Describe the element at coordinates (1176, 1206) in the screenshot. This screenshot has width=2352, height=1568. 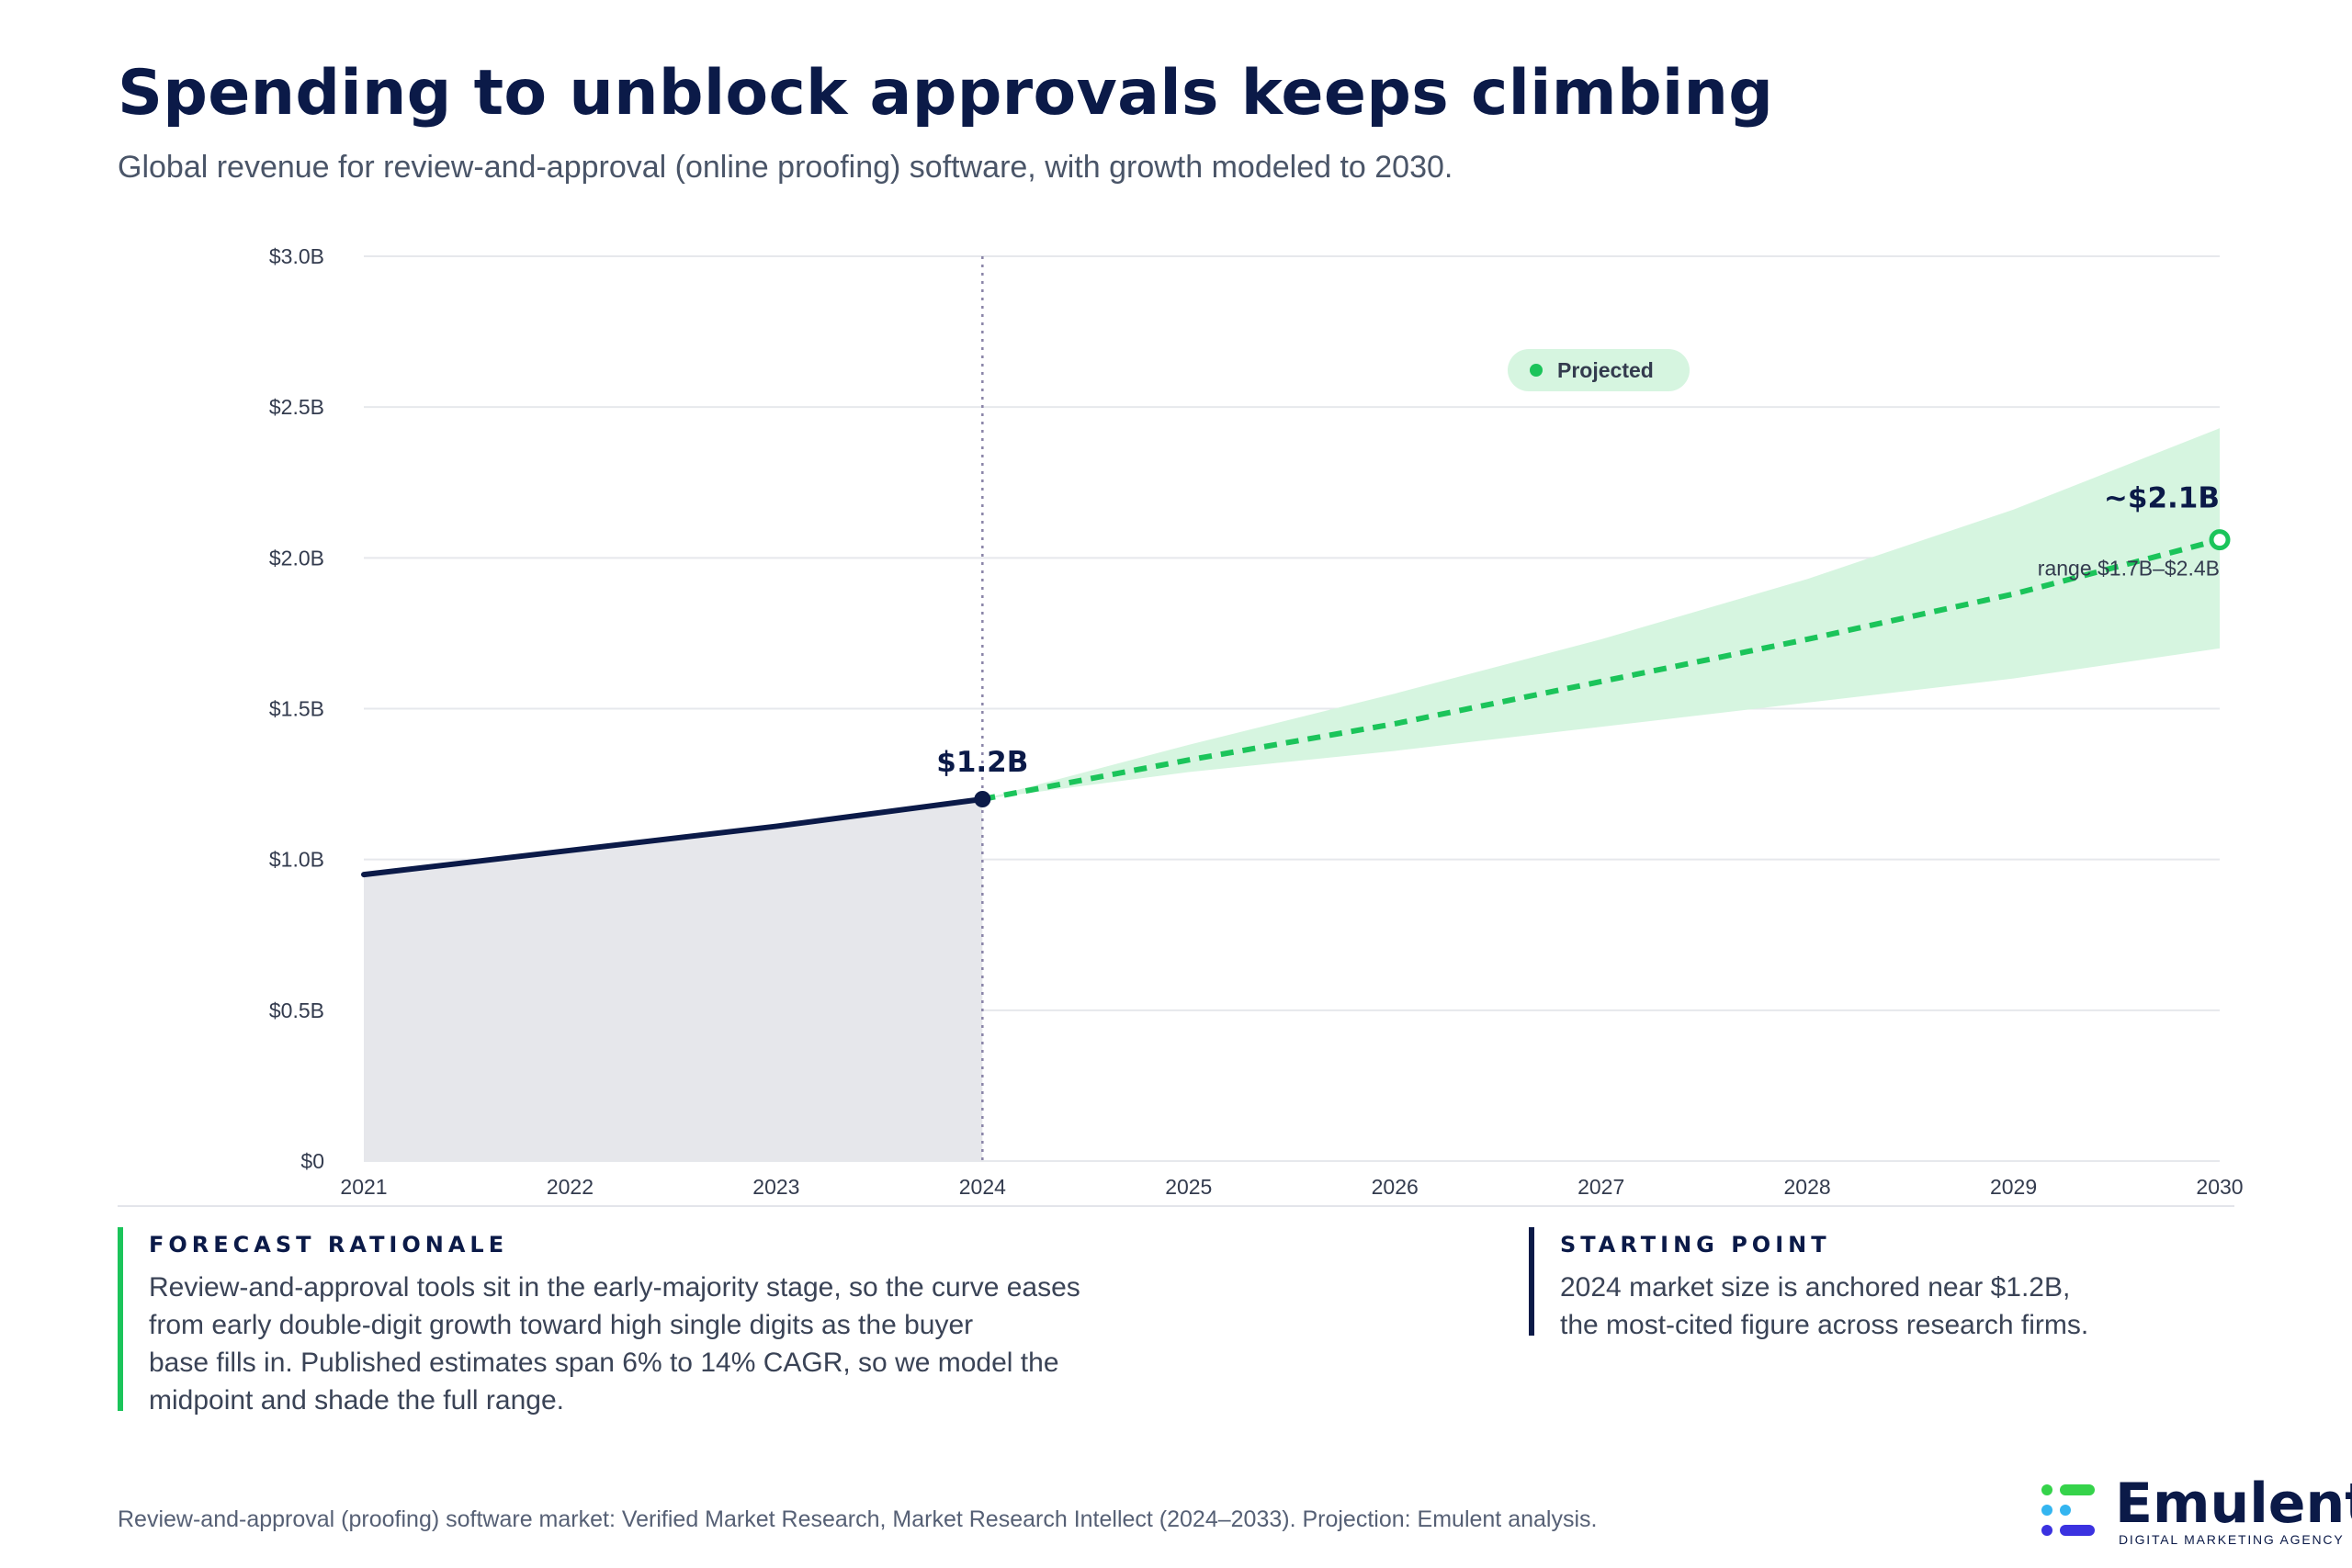
I see `section-divider` at that location.